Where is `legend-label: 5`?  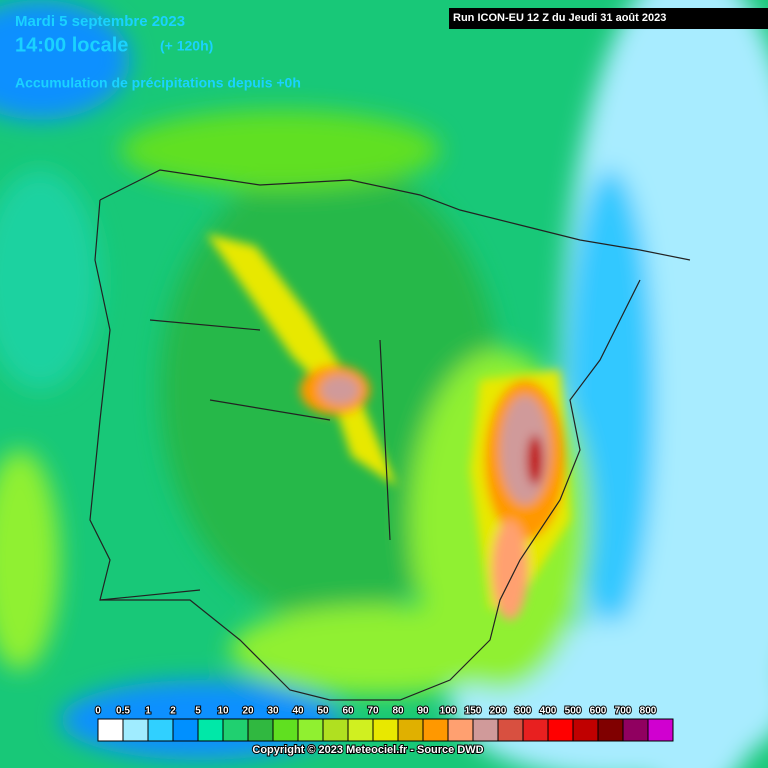 legend-label: 5 is located at coordinates (198, 711).